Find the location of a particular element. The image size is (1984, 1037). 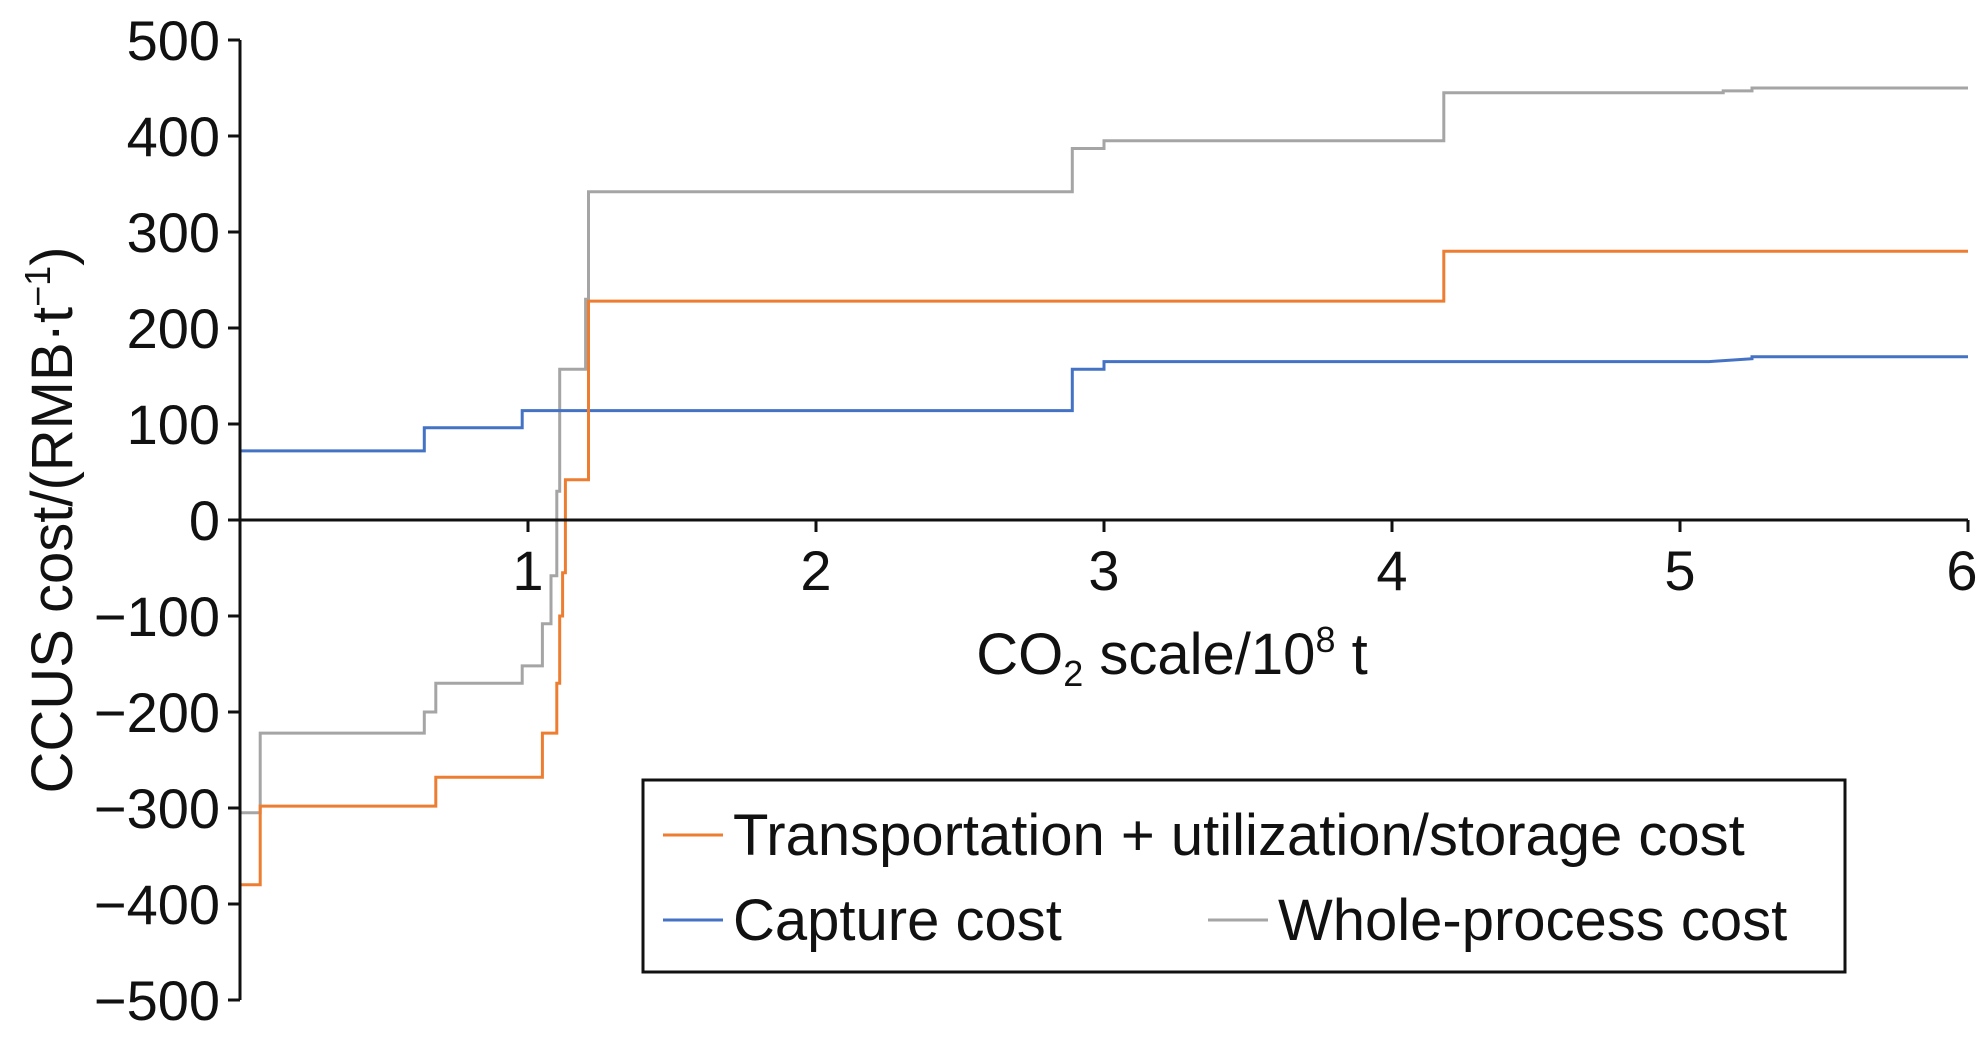

y-tick-label: 200 is located at coordinates (173, 328).